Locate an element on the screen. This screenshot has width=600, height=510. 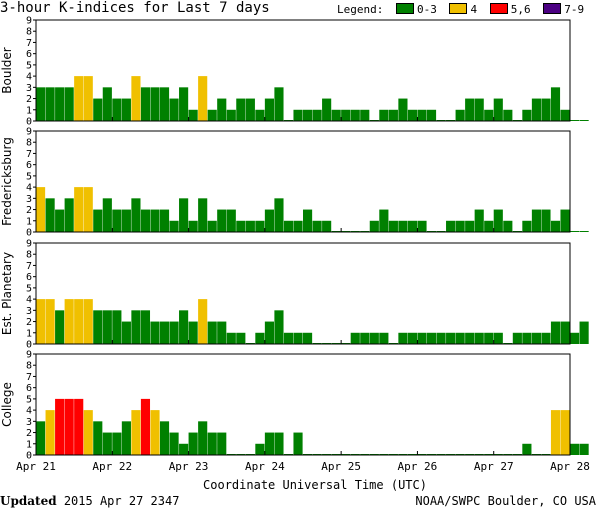
y-tick-label-3-7: 7 is located at coordinates (29, 377).